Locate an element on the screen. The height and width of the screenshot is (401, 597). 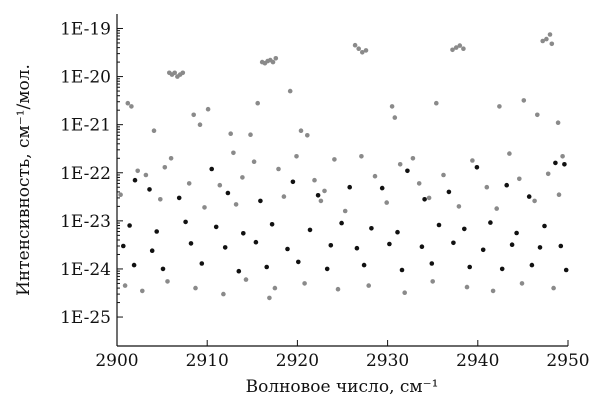
x-axis-title: Волновое число, см⁻¹ is located at coordinates (342, 387).